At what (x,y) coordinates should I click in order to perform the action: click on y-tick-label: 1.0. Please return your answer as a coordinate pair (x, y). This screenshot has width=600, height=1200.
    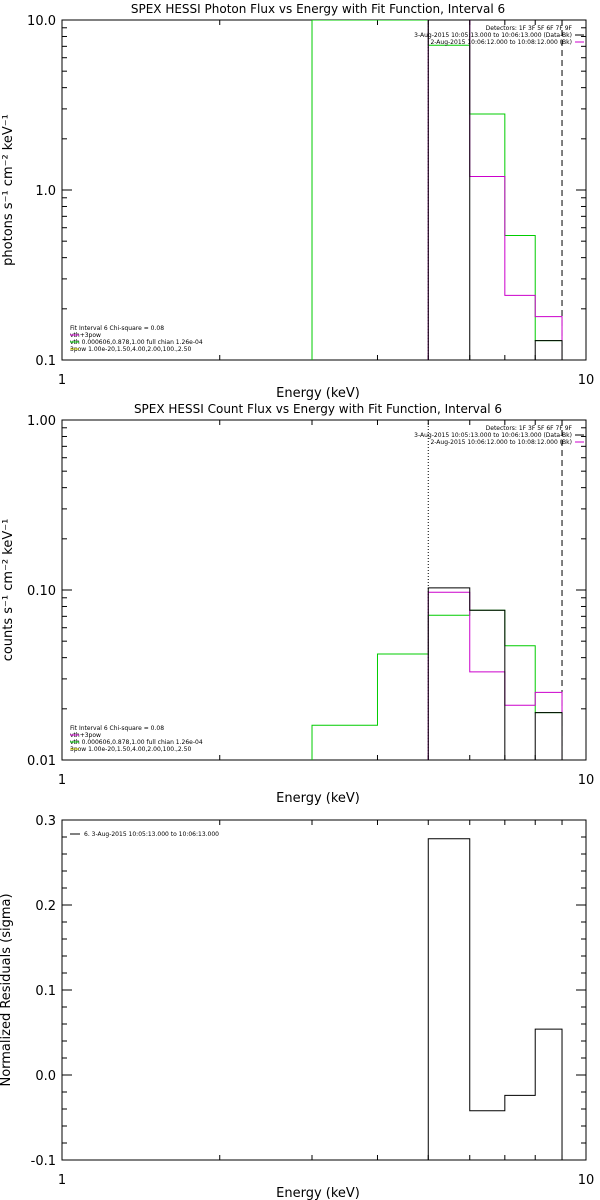
    Looking at the image, I should click on (45, 191).